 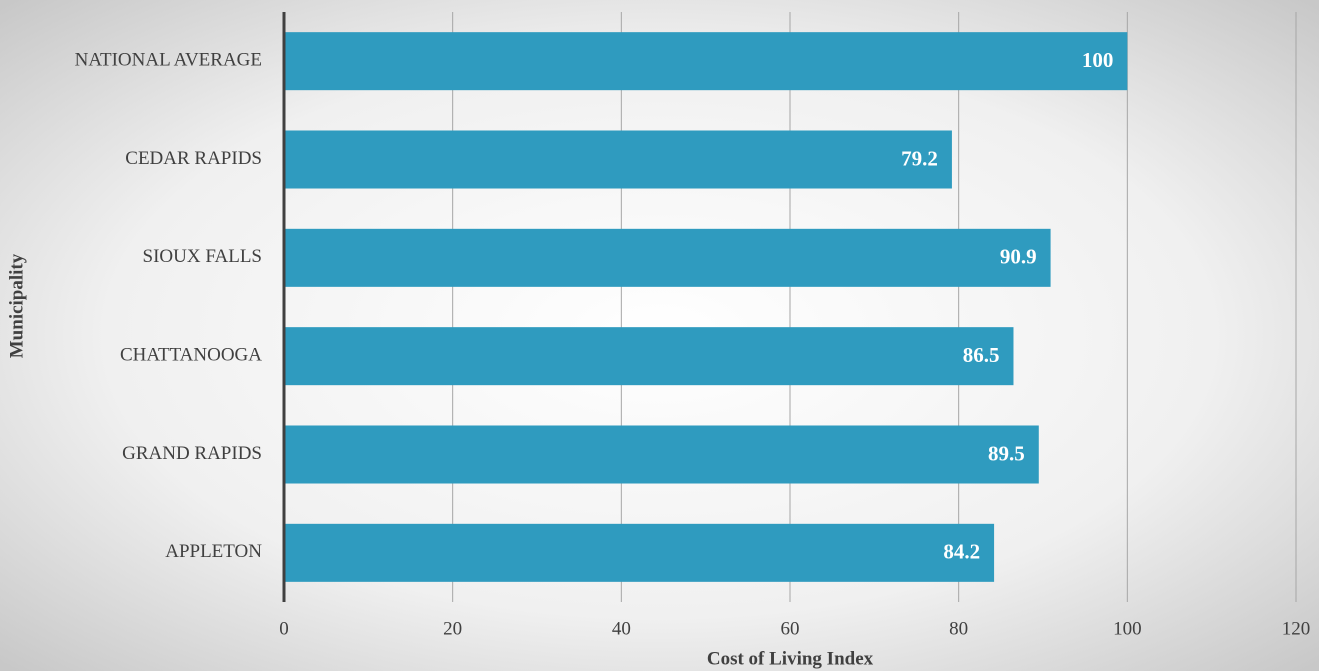 I want to click on x-tick-label: 0, so click(x=284, y=628).